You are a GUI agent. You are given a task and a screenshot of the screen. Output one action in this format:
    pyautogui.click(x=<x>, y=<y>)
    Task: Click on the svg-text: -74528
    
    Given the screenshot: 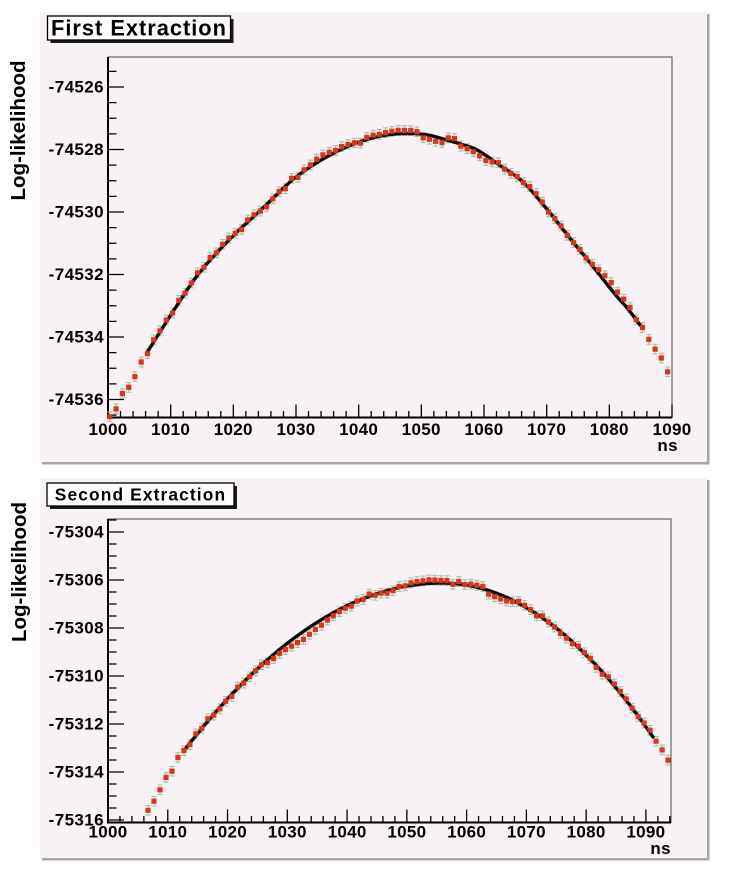 What is the action you would take?
    pyautogui.click(x=76, y=149)
    